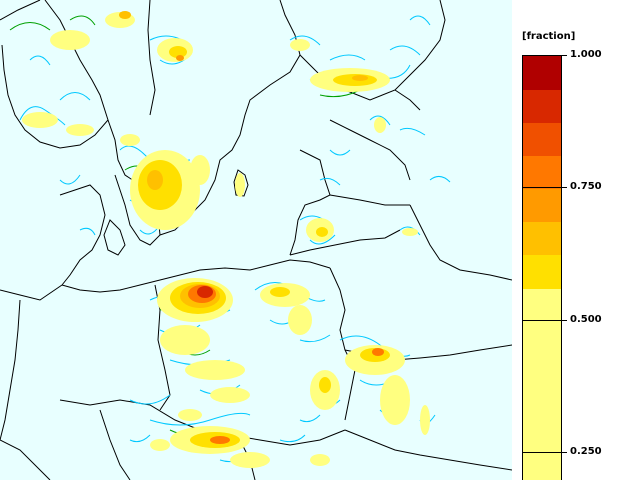 Image resolution: width=640 pixels, height=480 pixels. I want to click on colorbar-tick-label: 0.250, so click(586, 451).